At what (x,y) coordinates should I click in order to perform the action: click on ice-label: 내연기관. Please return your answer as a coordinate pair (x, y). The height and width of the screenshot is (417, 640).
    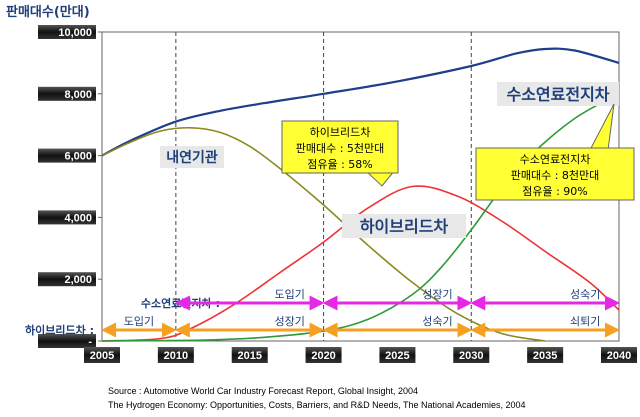
    Looking at the image, I should click on (192, 157).